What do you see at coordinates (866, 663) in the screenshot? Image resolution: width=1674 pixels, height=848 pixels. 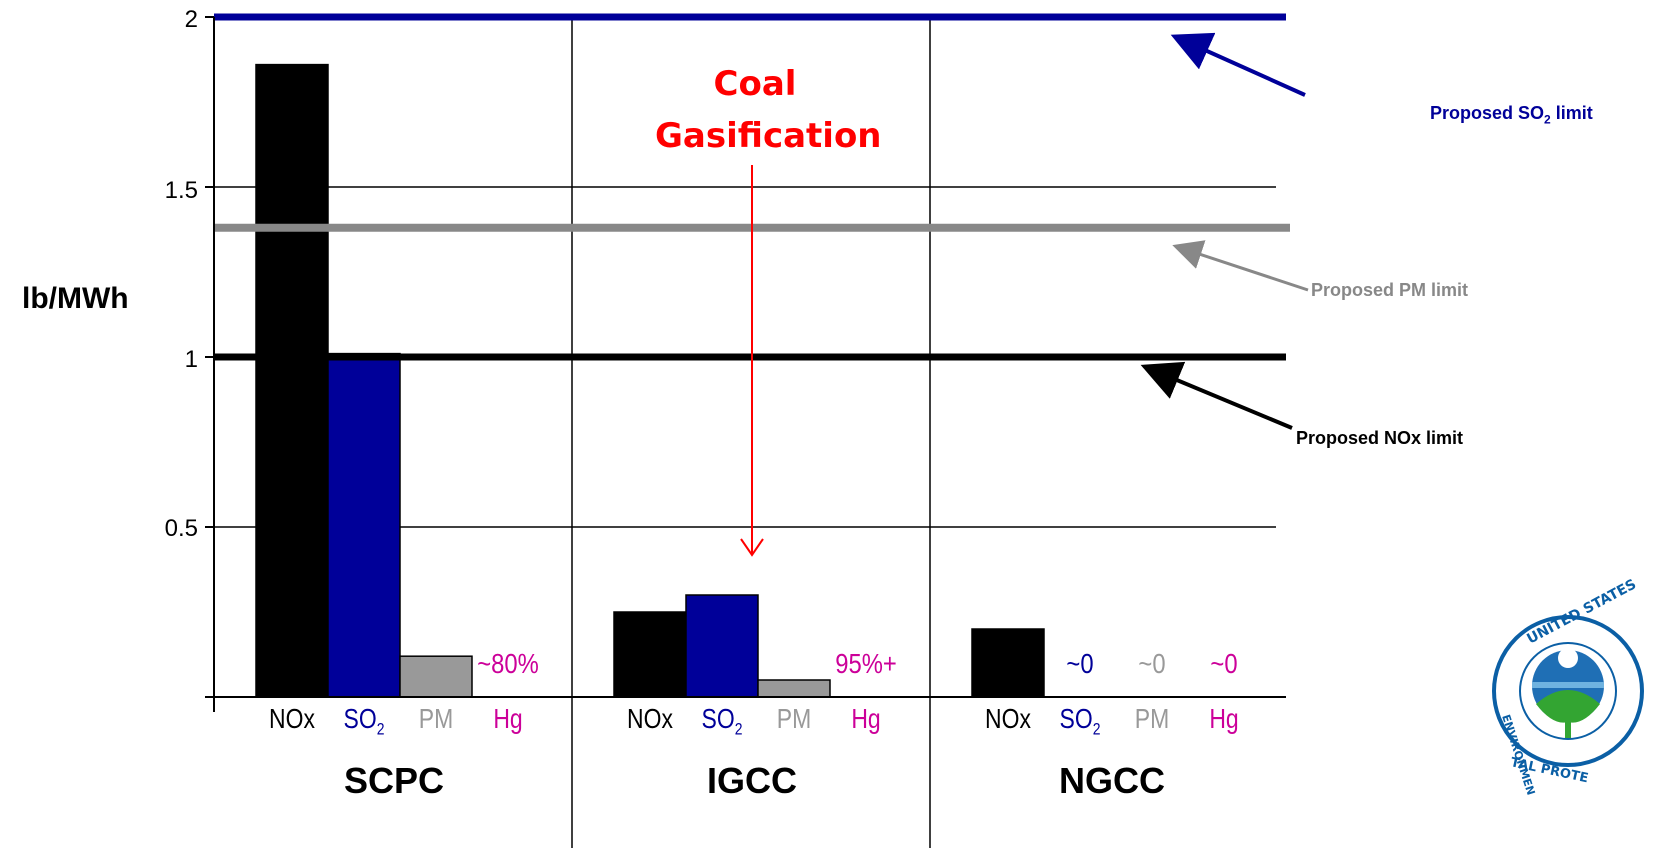 I see `value-label-igcc-hg: 95%+` at bounding box center [866, 663].